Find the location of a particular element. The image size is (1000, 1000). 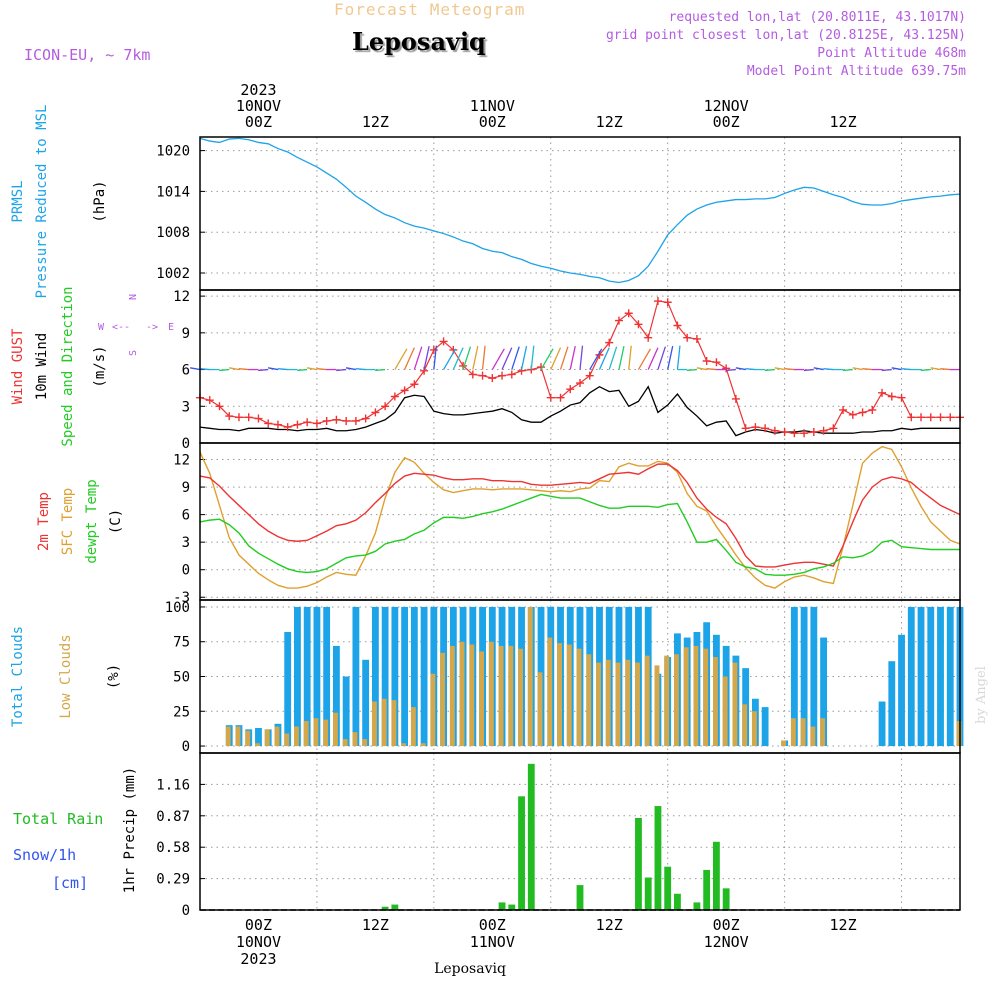

panel-label-clouds: Low Clouds is located at coordinates (66, 676).